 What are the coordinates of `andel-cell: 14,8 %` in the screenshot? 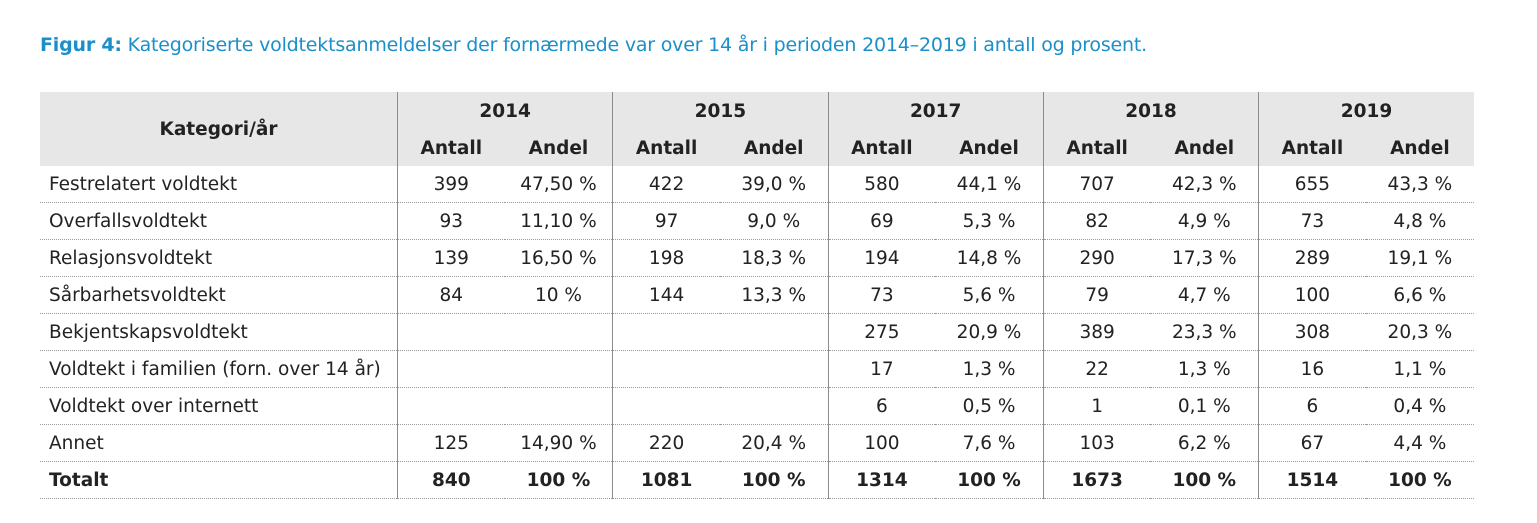 It's located at (989, 258).